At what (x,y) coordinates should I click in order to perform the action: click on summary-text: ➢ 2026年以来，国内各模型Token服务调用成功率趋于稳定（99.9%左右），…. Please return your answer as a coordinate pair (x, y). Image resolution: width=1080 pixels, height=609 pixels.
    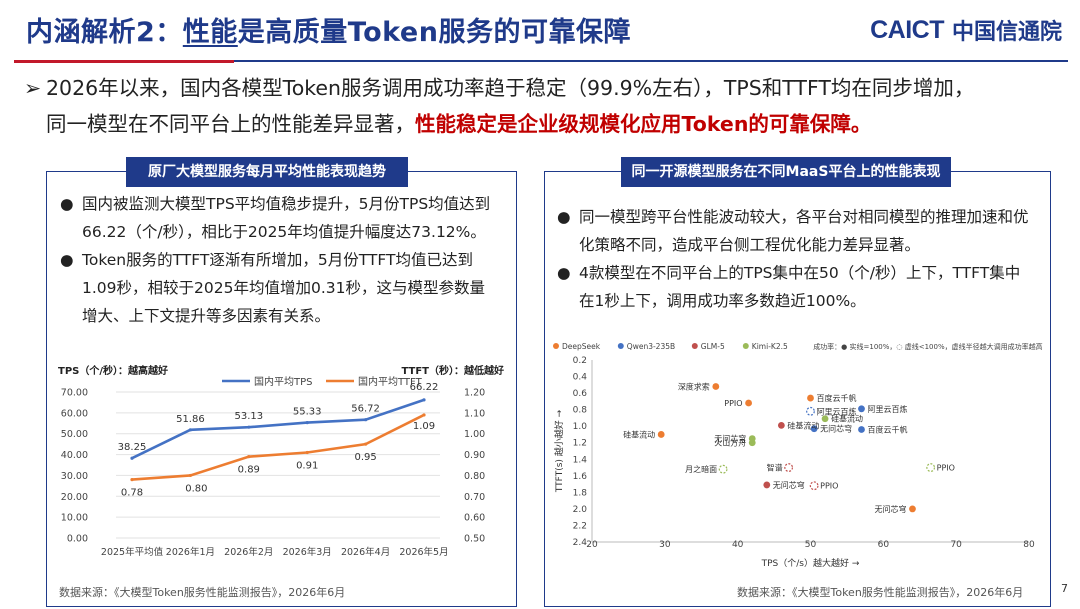
    Looking at the image, I should click on (549, 106).